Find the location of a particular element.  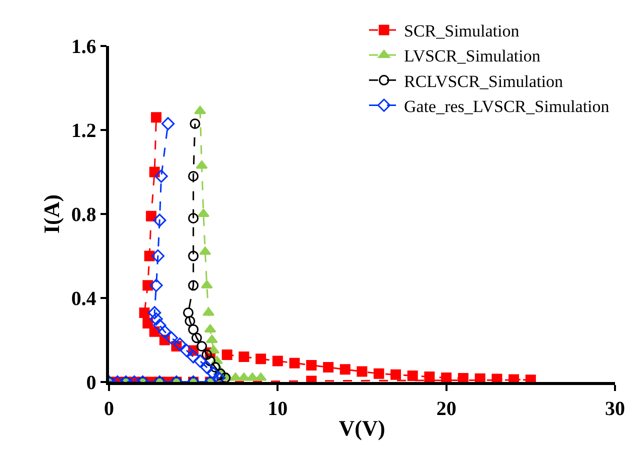

y-tick-label: 0.8 is located at coordinates (83, 215).